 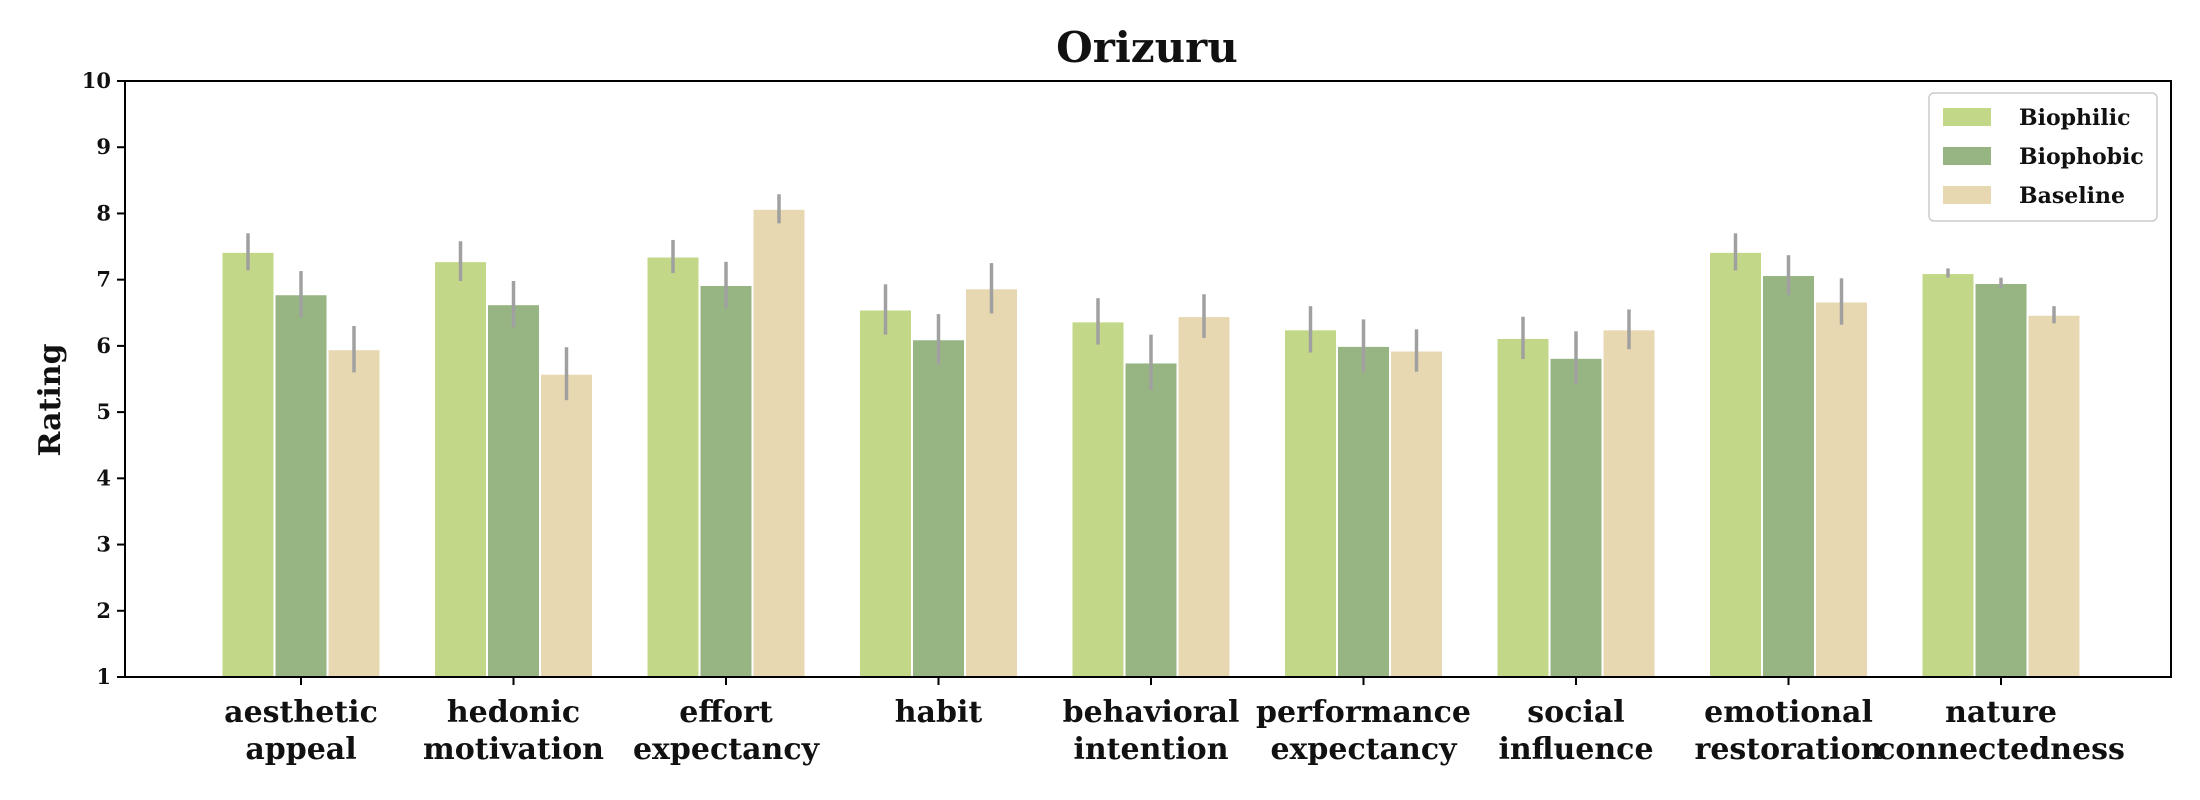 I want to click on x-tick-label: social influence, so click(x=1575, y=731).